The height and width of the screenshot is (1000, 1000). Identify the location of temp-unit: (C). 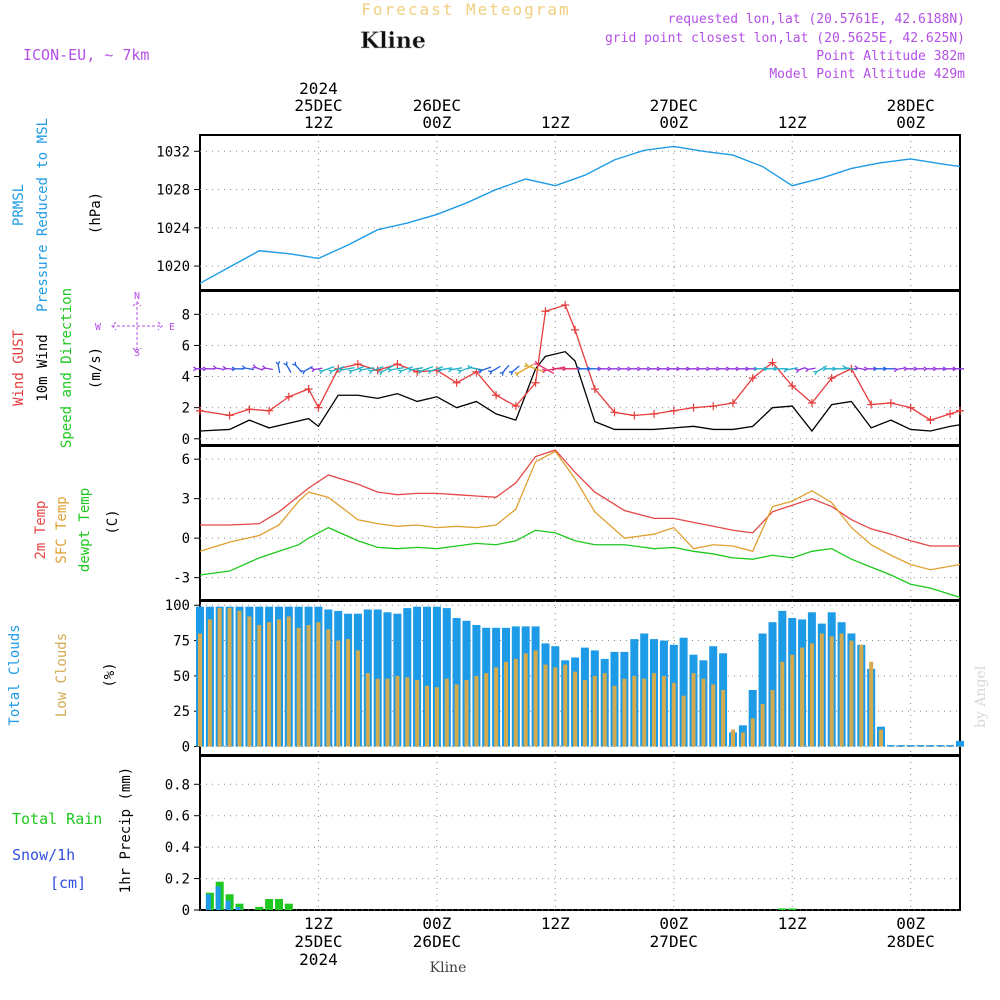
(113, 521).